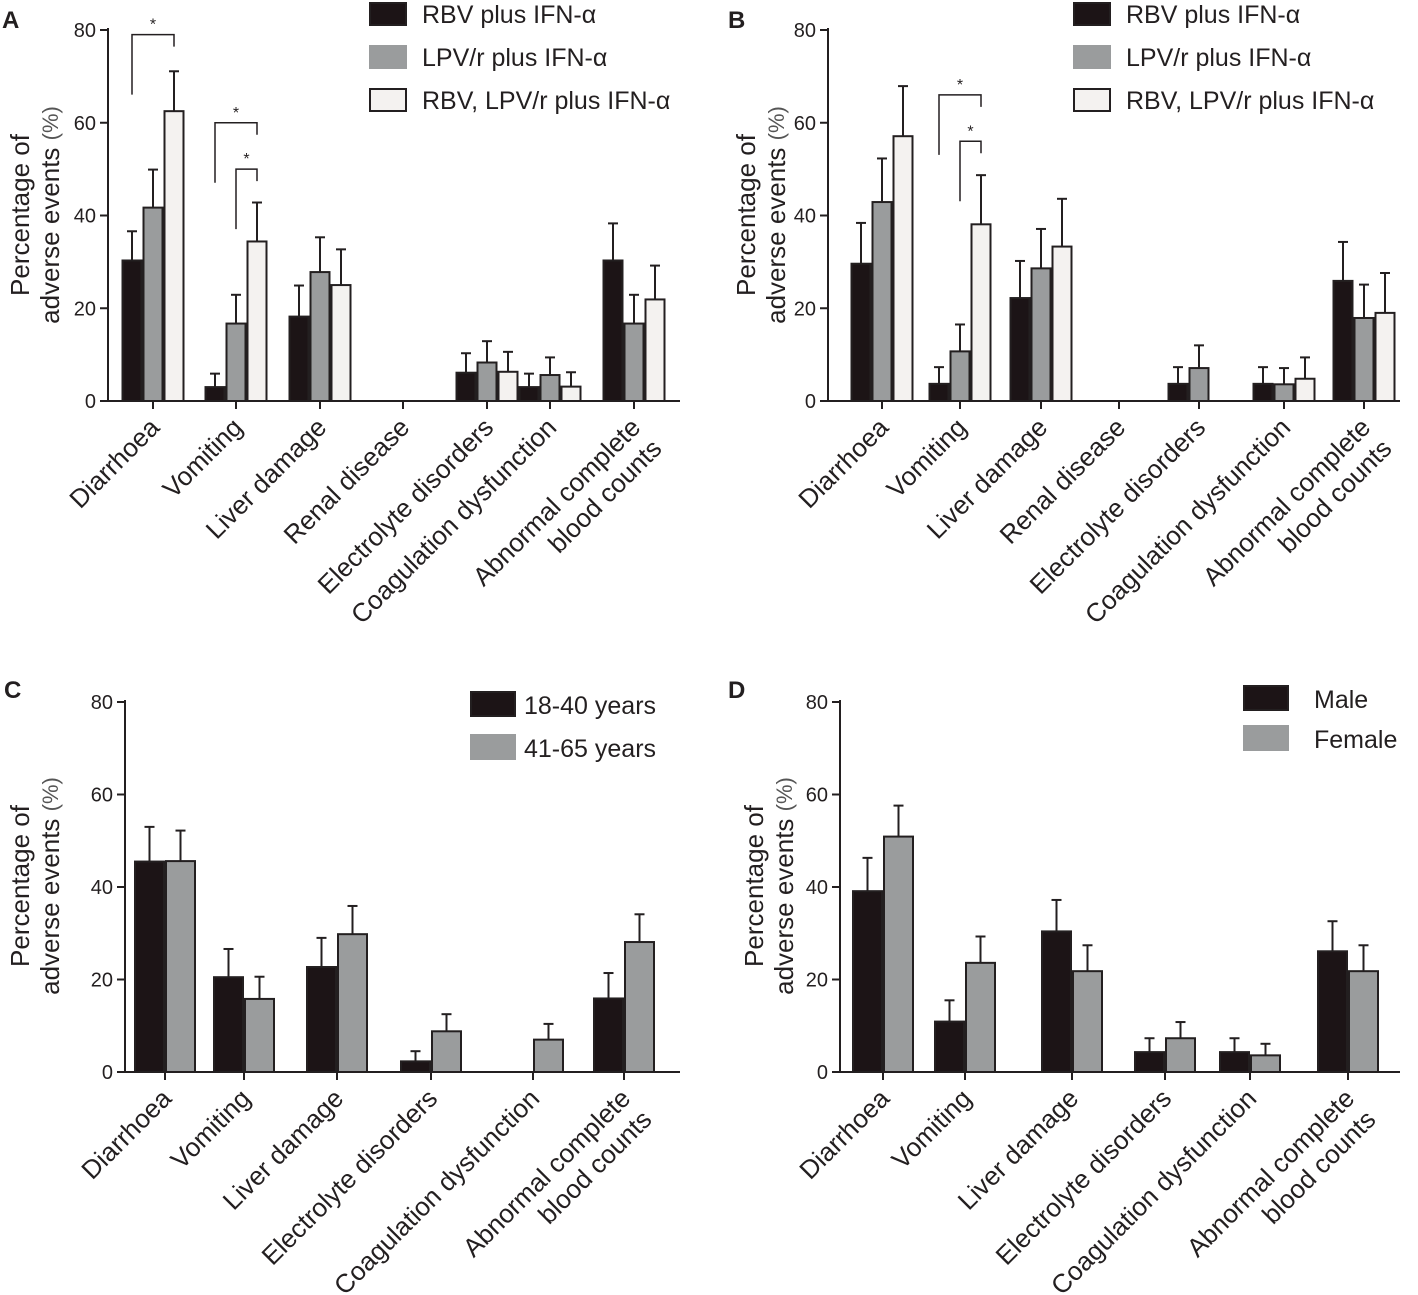 The image size is (1418, 1295). What do you see at coordinates (817, 703) in the screenshot?
I see `panel-d-ytick-label: 80` at bounding box center [817, 703].